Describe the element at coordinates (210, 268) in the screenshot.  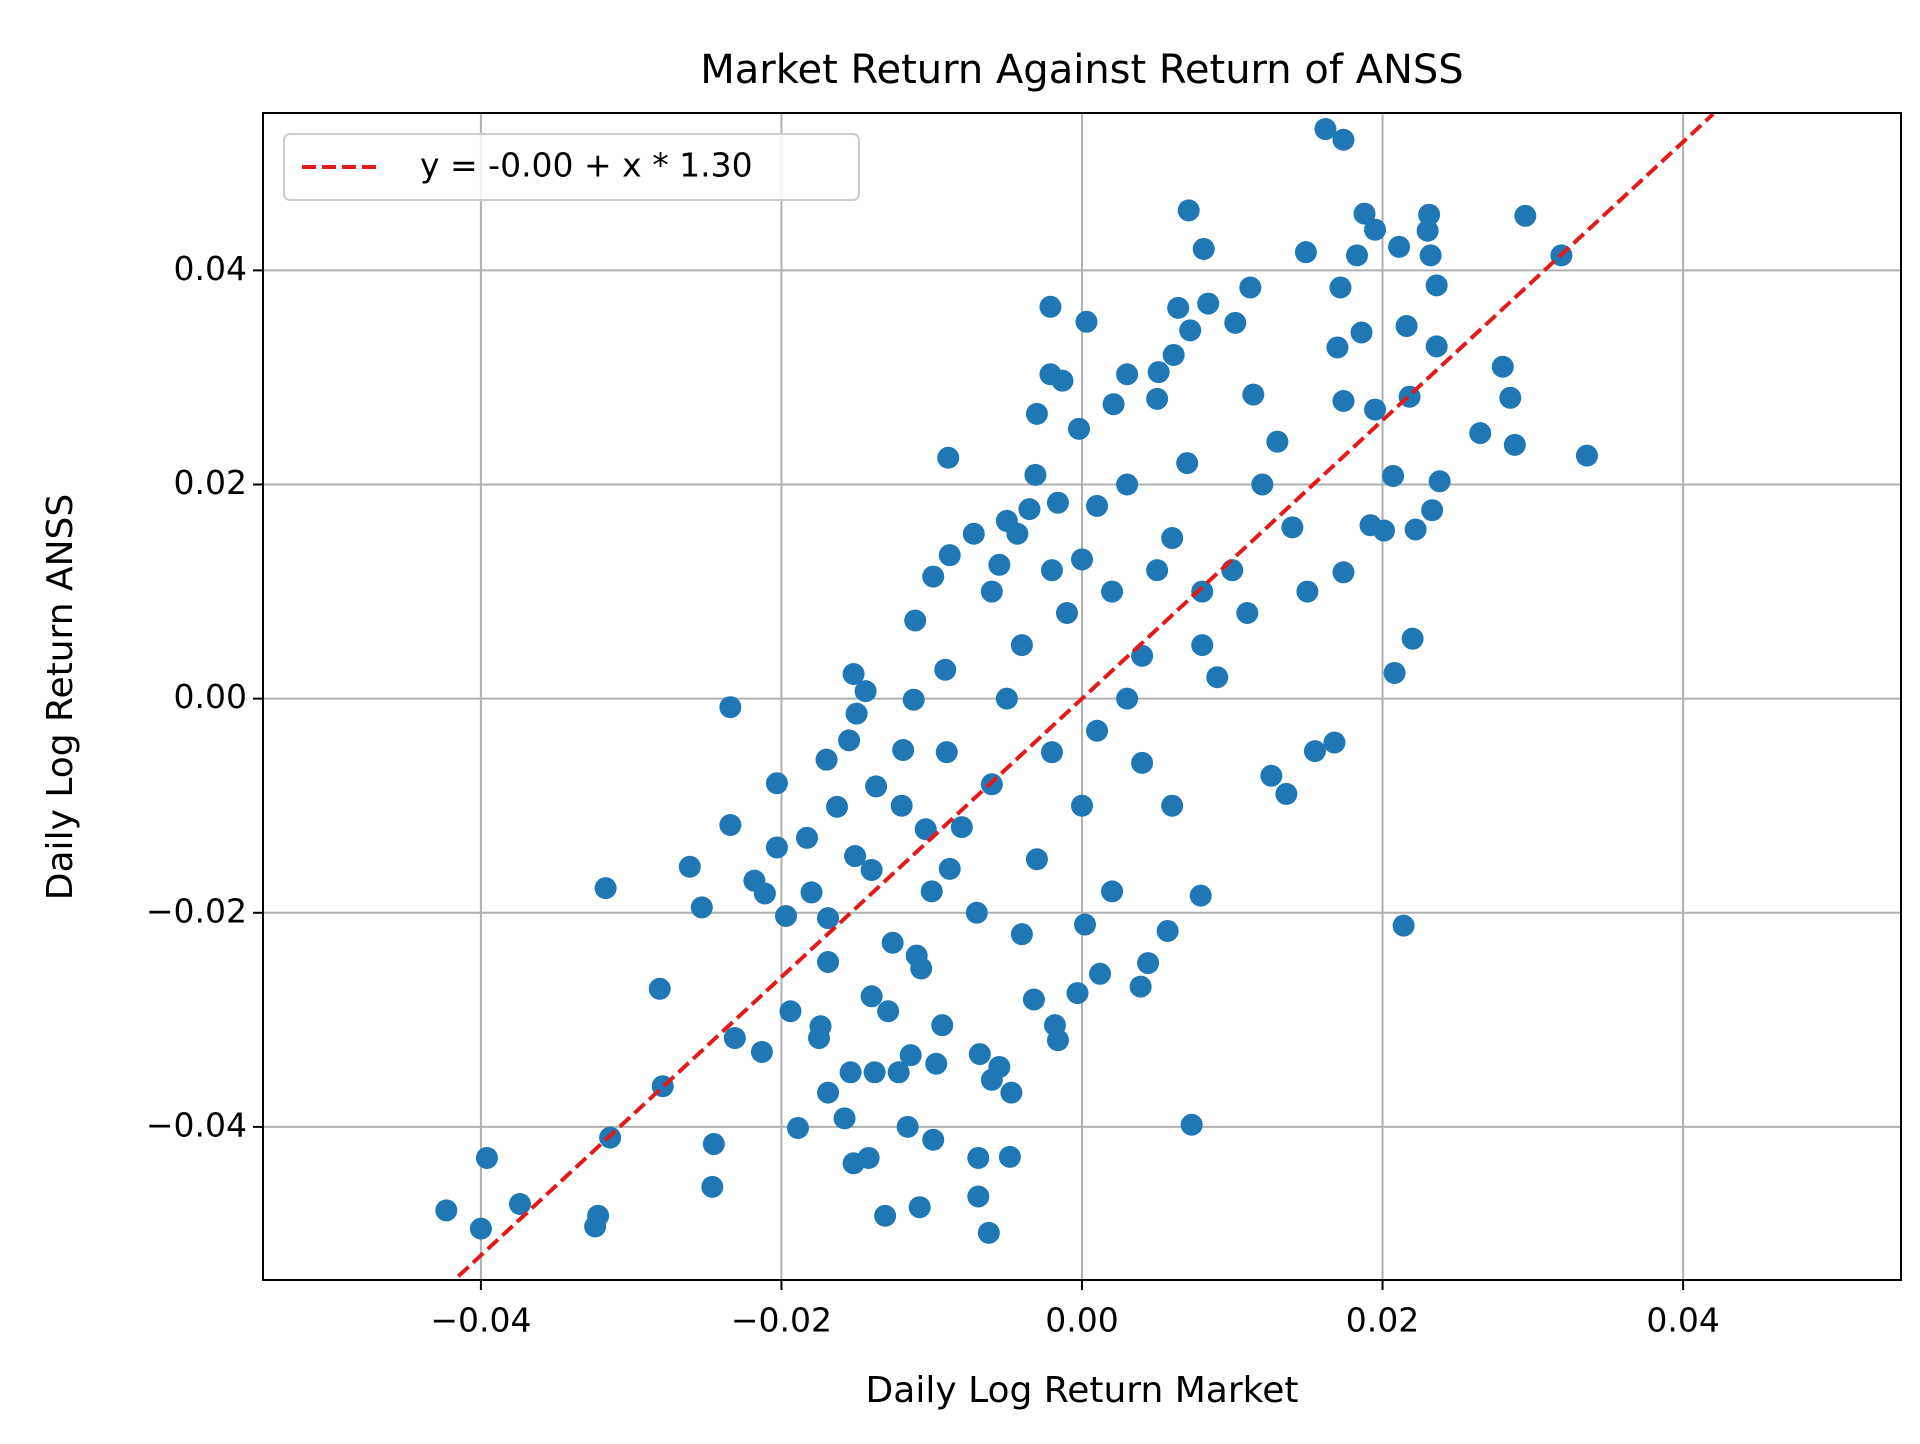
I see `y-tick-label: 0.04` at that location.